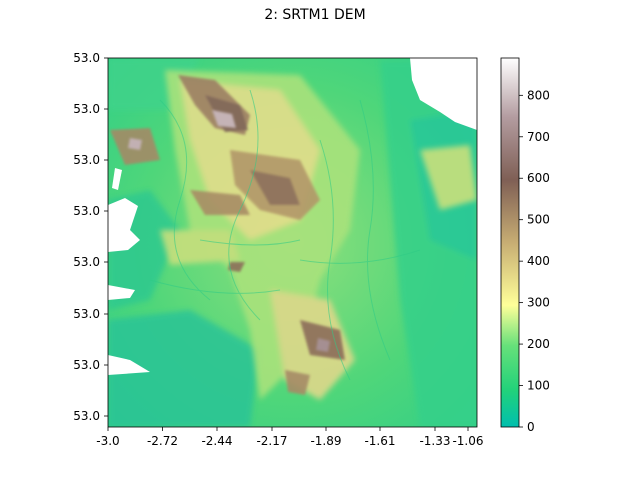  What do you see at coordinates (289, 437) in the screenshot?
I see `x-axis: -3.0 -2.72 -2.44 -2.17 -1.89 -1.61 -1.33 -1.06` at bounding box center [289, 437].